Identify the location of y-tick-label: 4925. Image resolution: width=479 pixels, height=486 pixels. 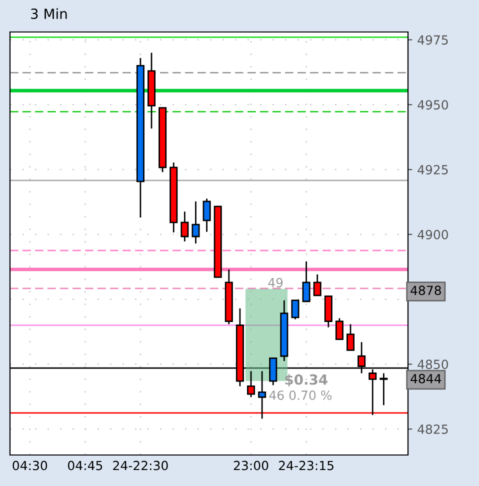
(433, 169).